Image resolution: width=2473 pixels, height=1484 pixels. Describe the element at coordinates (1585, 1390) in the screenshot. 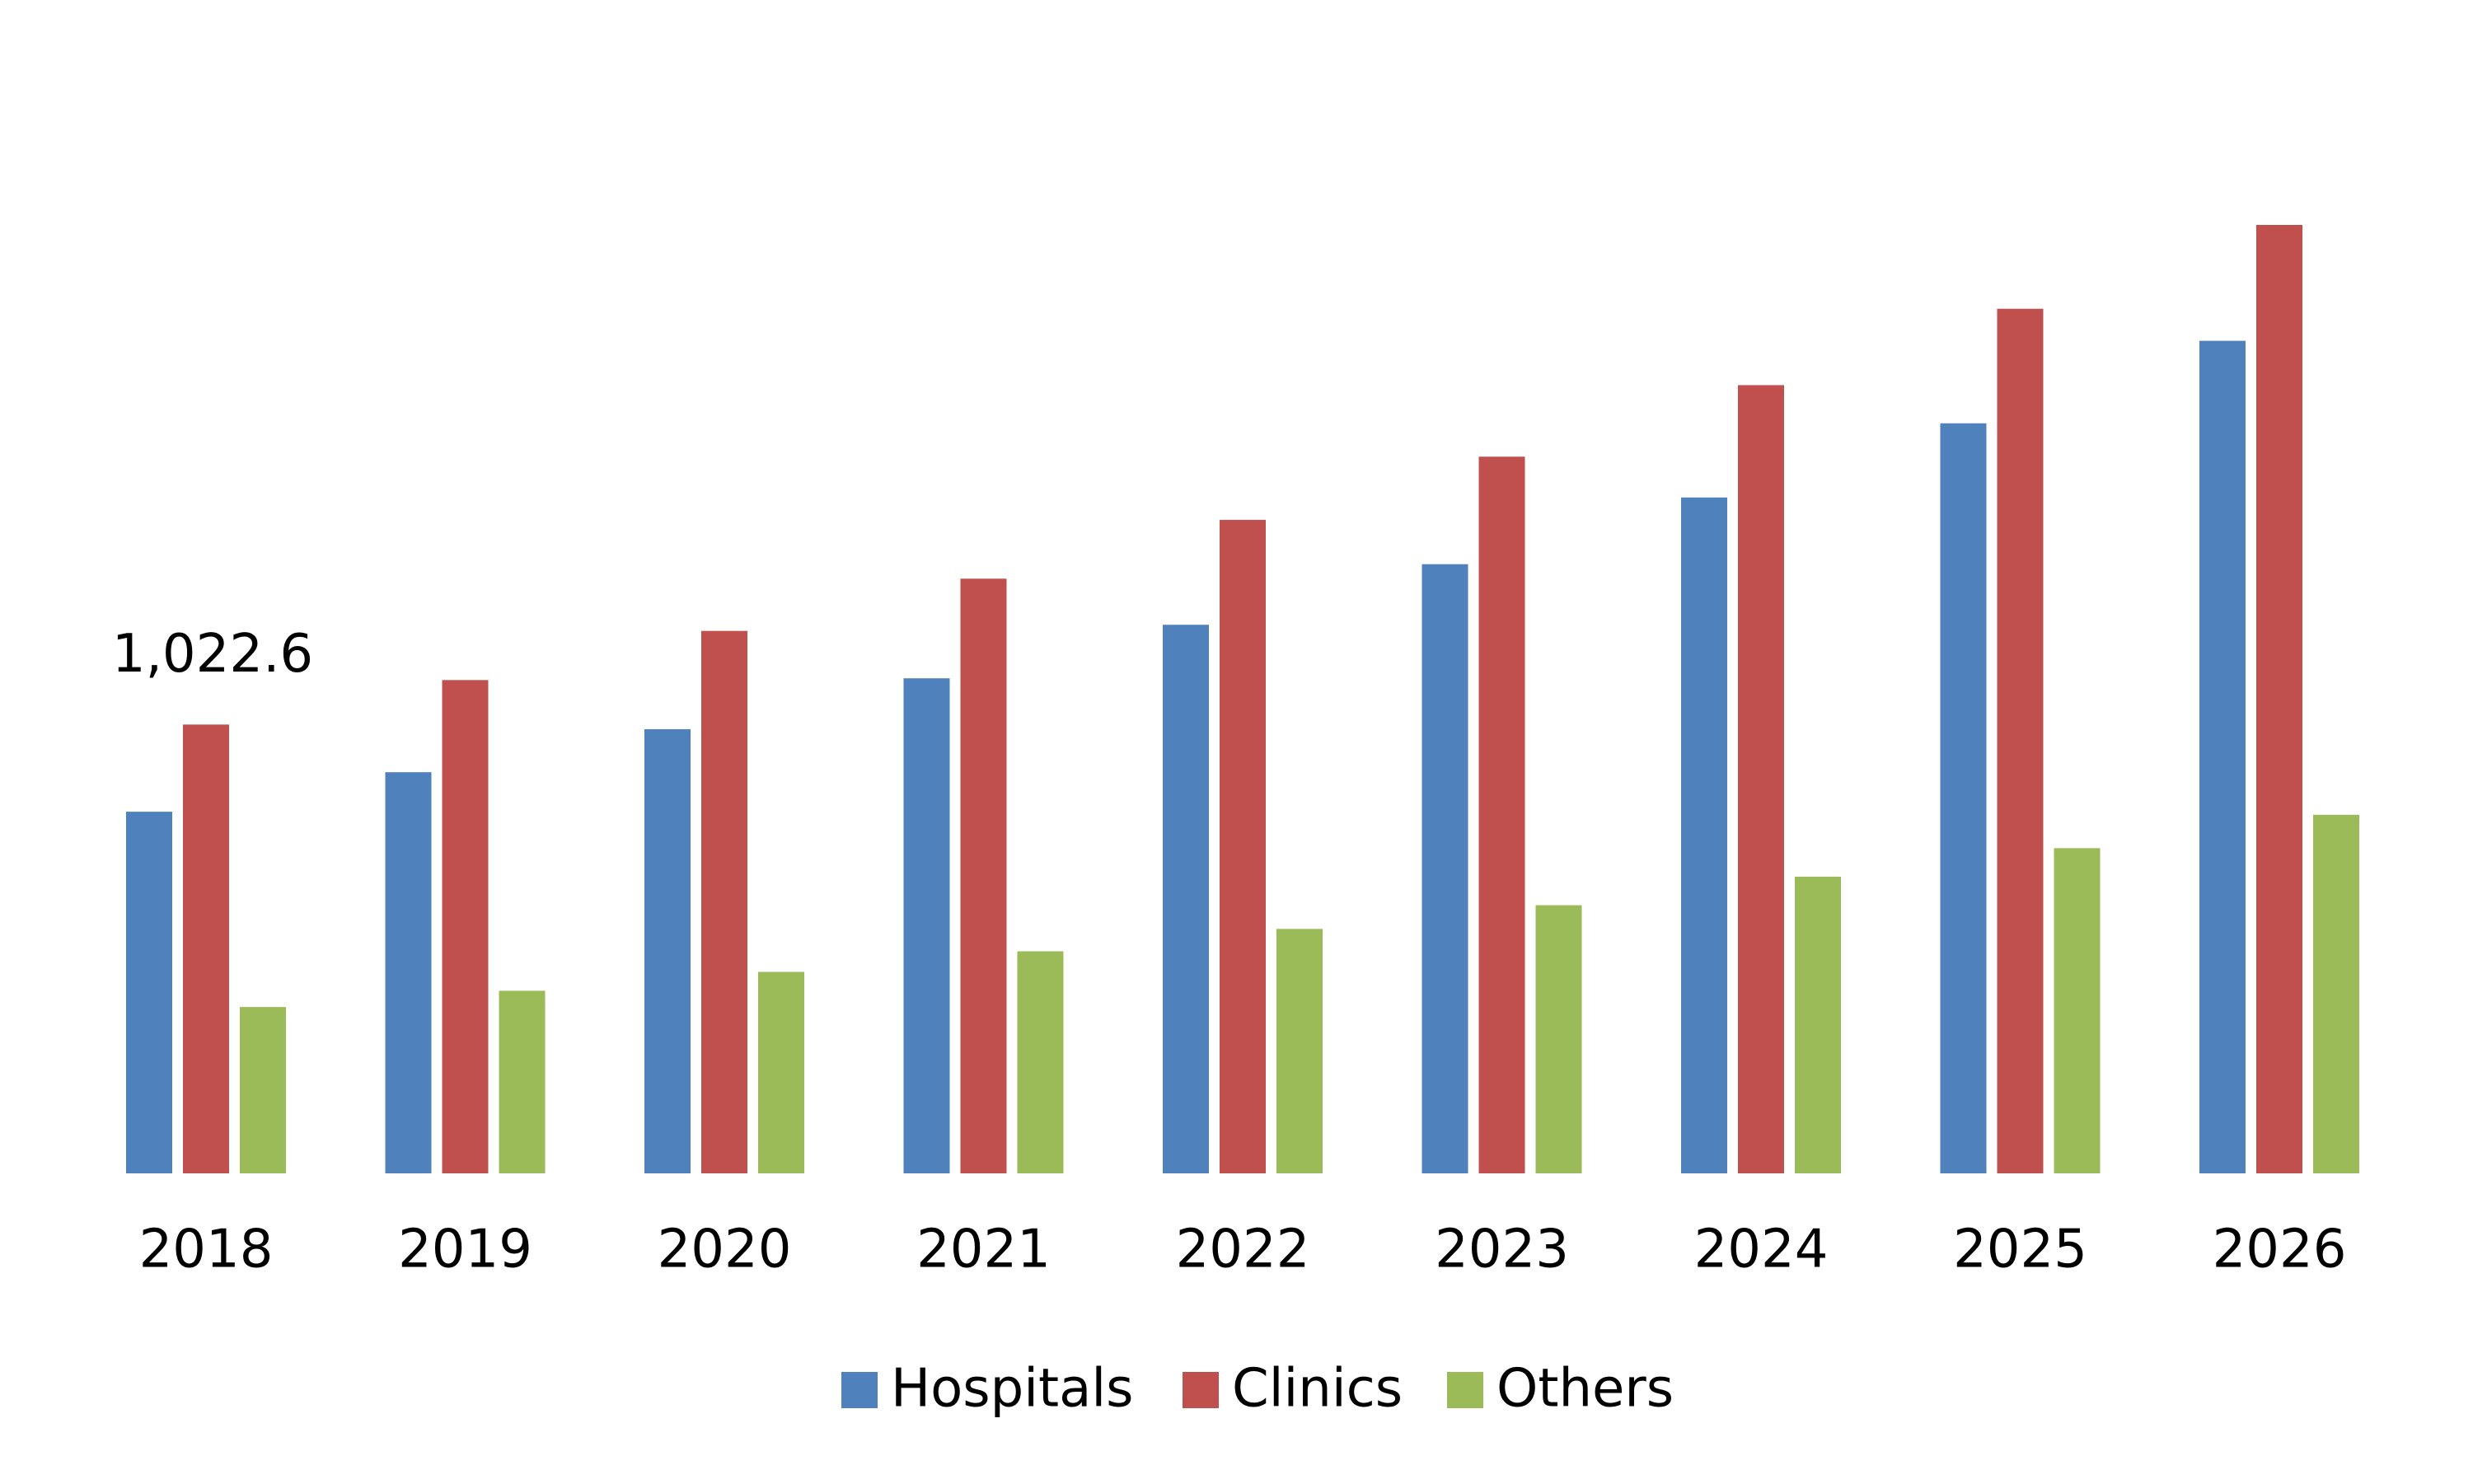

I see `legend-label: Others` at that location.